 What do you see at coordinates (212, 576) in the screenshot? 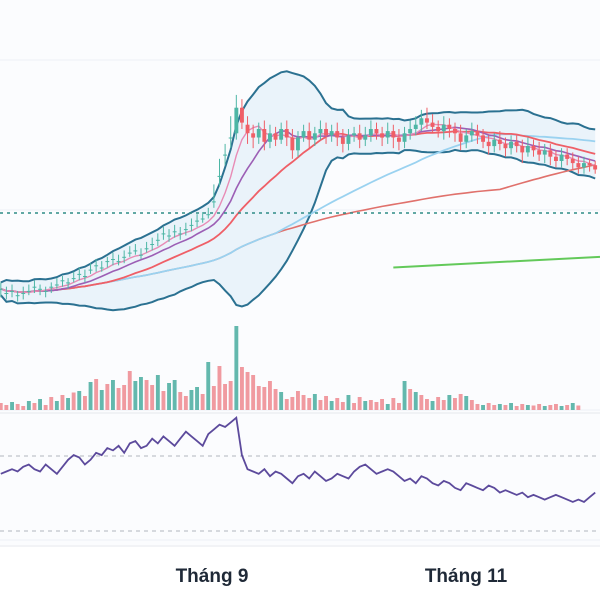
I see `x-label-september: Tháng 9` at bounding box center [212, 576].